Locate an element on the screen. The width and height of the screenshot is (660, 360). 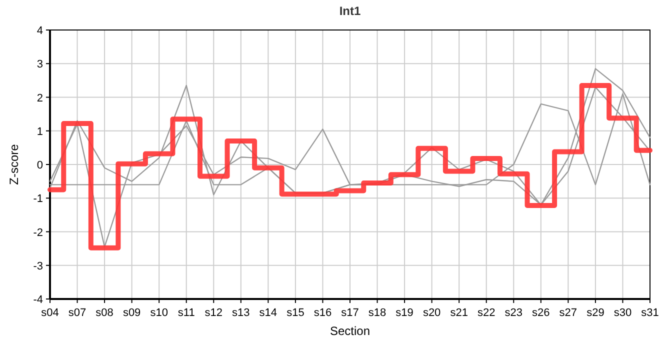
y-tick-label: 4 is located at coordinates (39, 31).